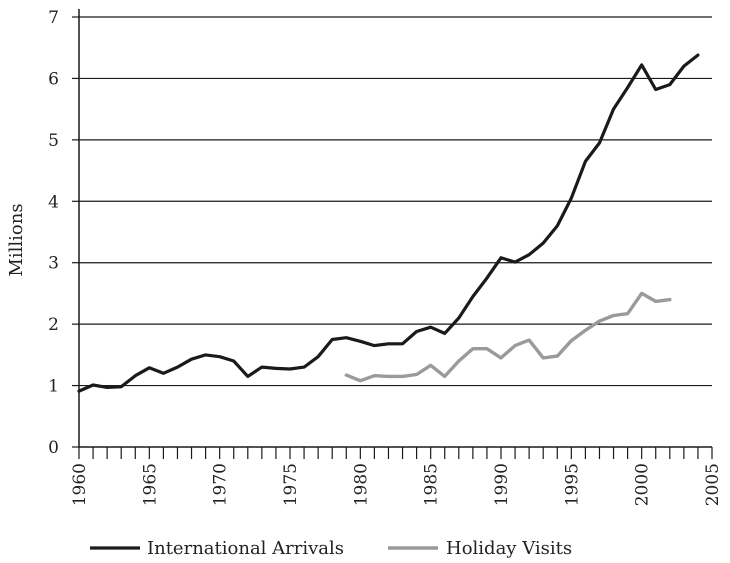  What do you see at coordinates (221, 484) in the screenshot?
I see `x-tick-label: 1970` at bounding box center [221, 484].